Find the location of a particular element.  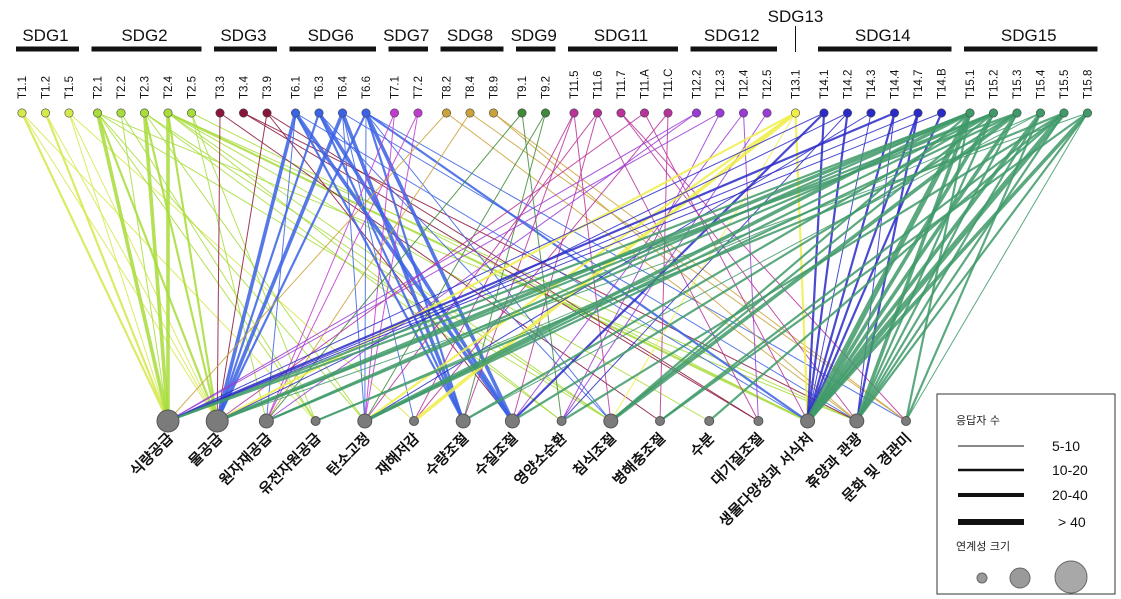

legend-node-small is located at coordinates (982, 578).